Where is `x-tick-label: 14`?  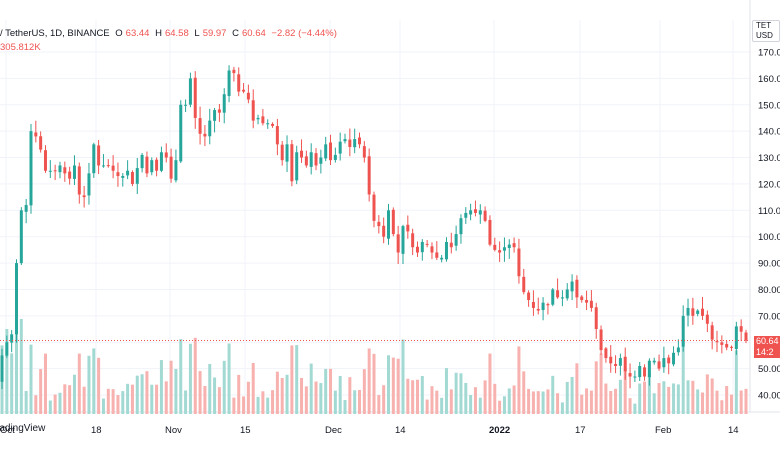 x-tick-label: 14 is located at coordinates (400, 430).